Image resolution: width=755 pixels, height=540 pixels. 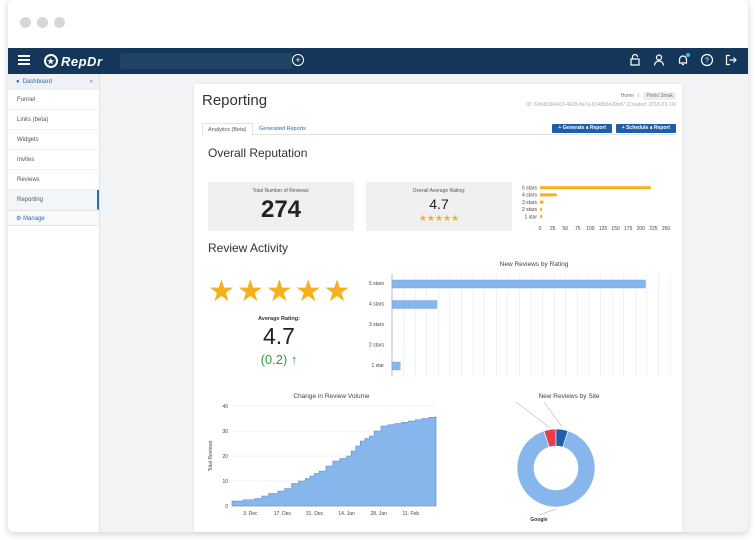 I want to click on page-title: Reporting, so click(x=235, y=100).